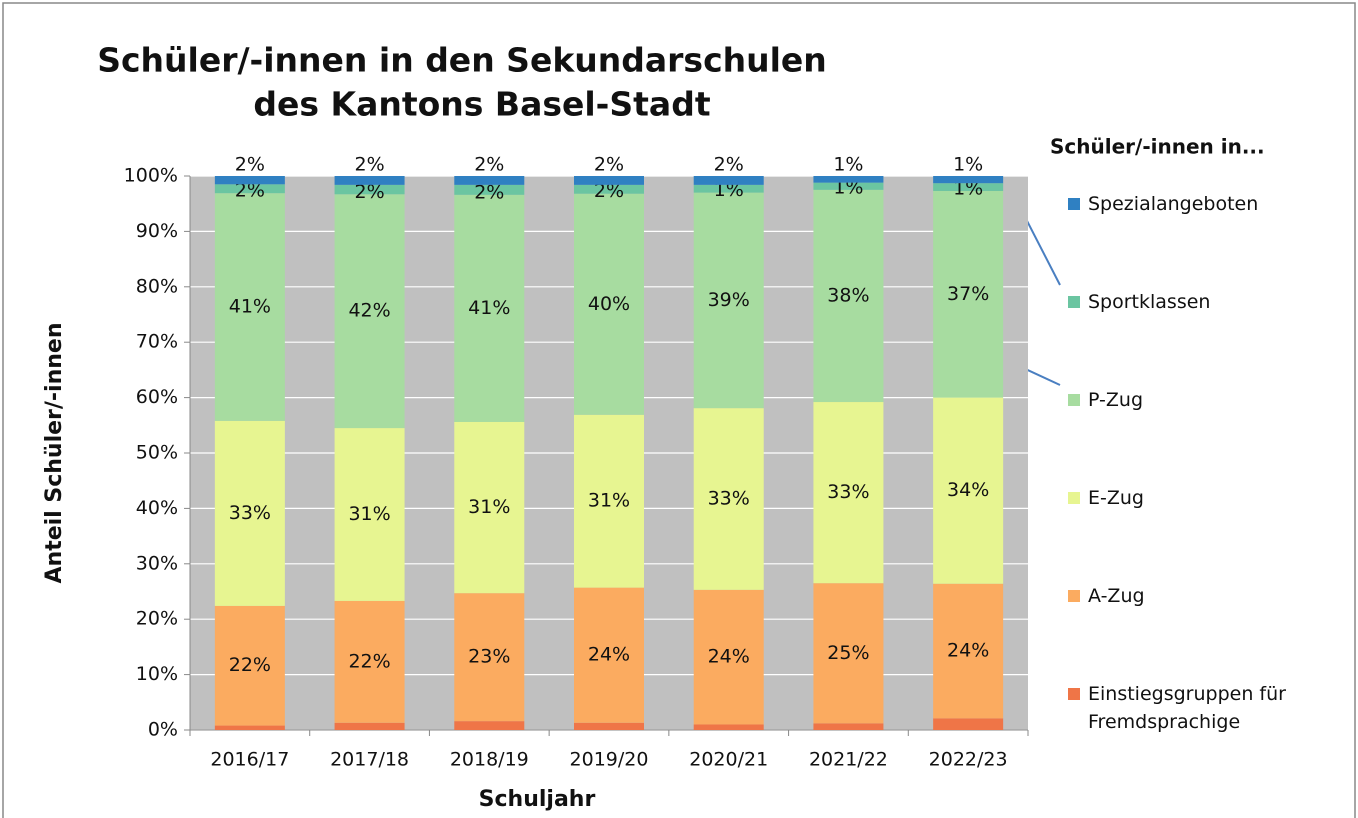 The width and height of the screenshot is (1358, 818). What do you see at coordinates (1203, 302) in the screenshot?
I see `legend-entry: Sportklassen` at bounding box center [1203, 302].